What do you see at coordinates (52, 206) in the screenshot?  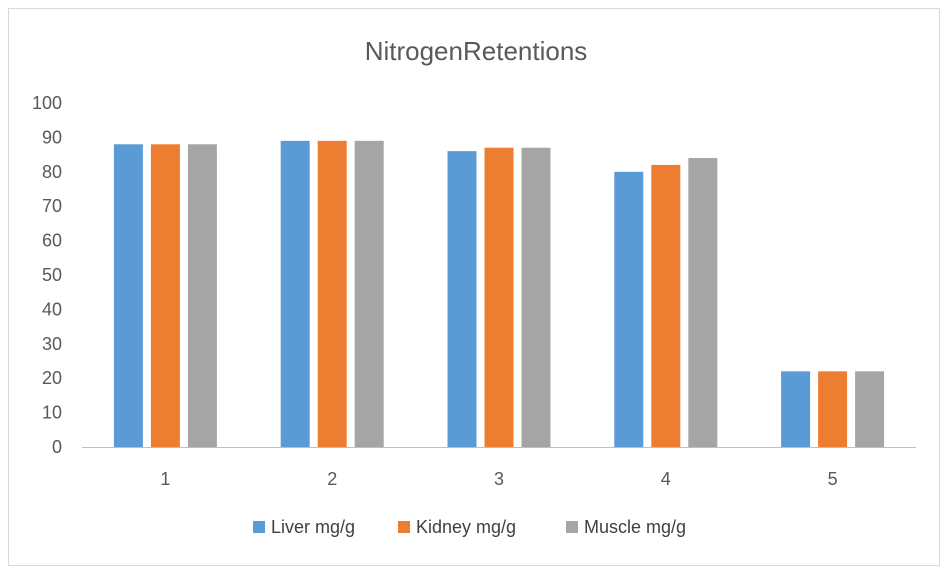 I see `y-tick-label: 70` at bounding box center [52, 206].